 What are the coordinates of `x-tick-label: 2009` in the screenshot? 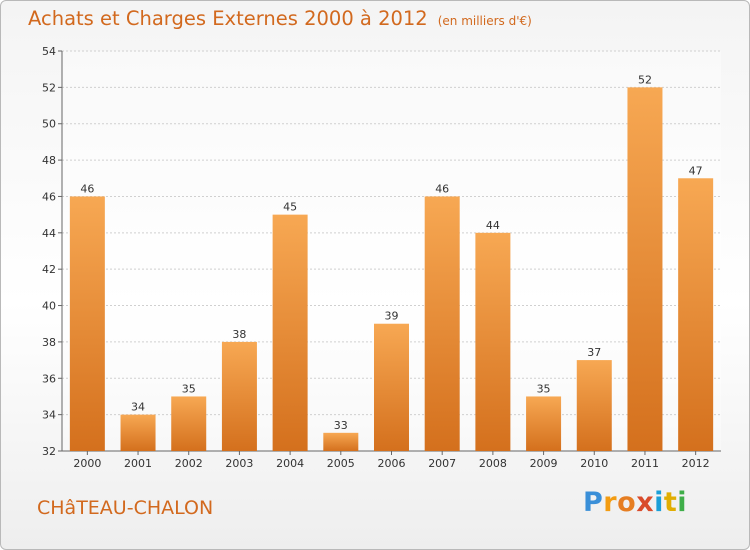 It's located at (544, 463).